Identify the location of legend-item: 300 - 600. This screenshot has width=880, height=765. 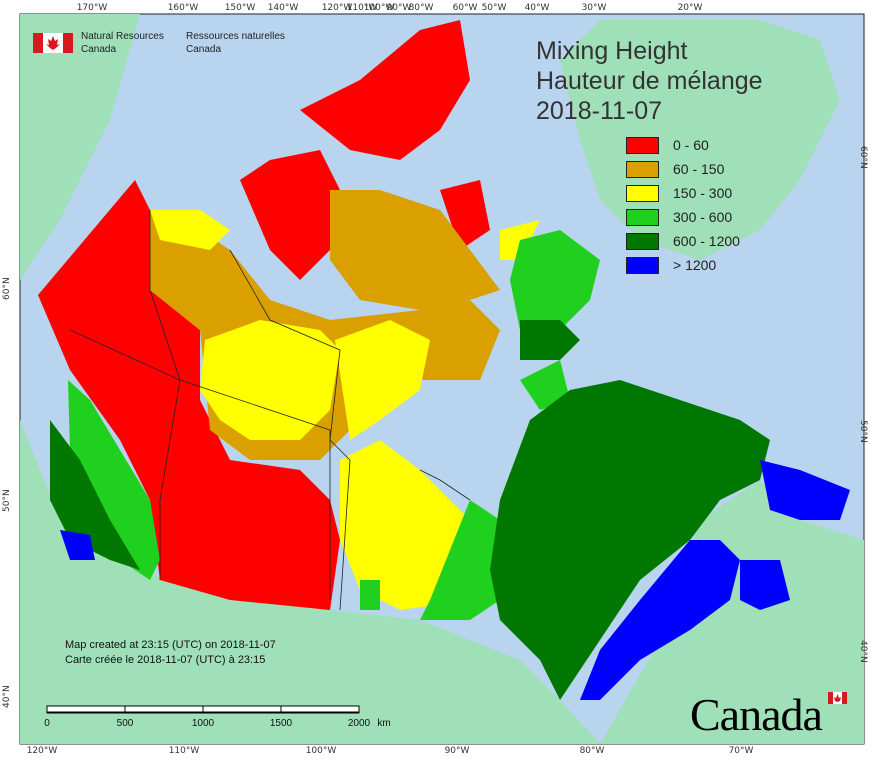
(683, 217).